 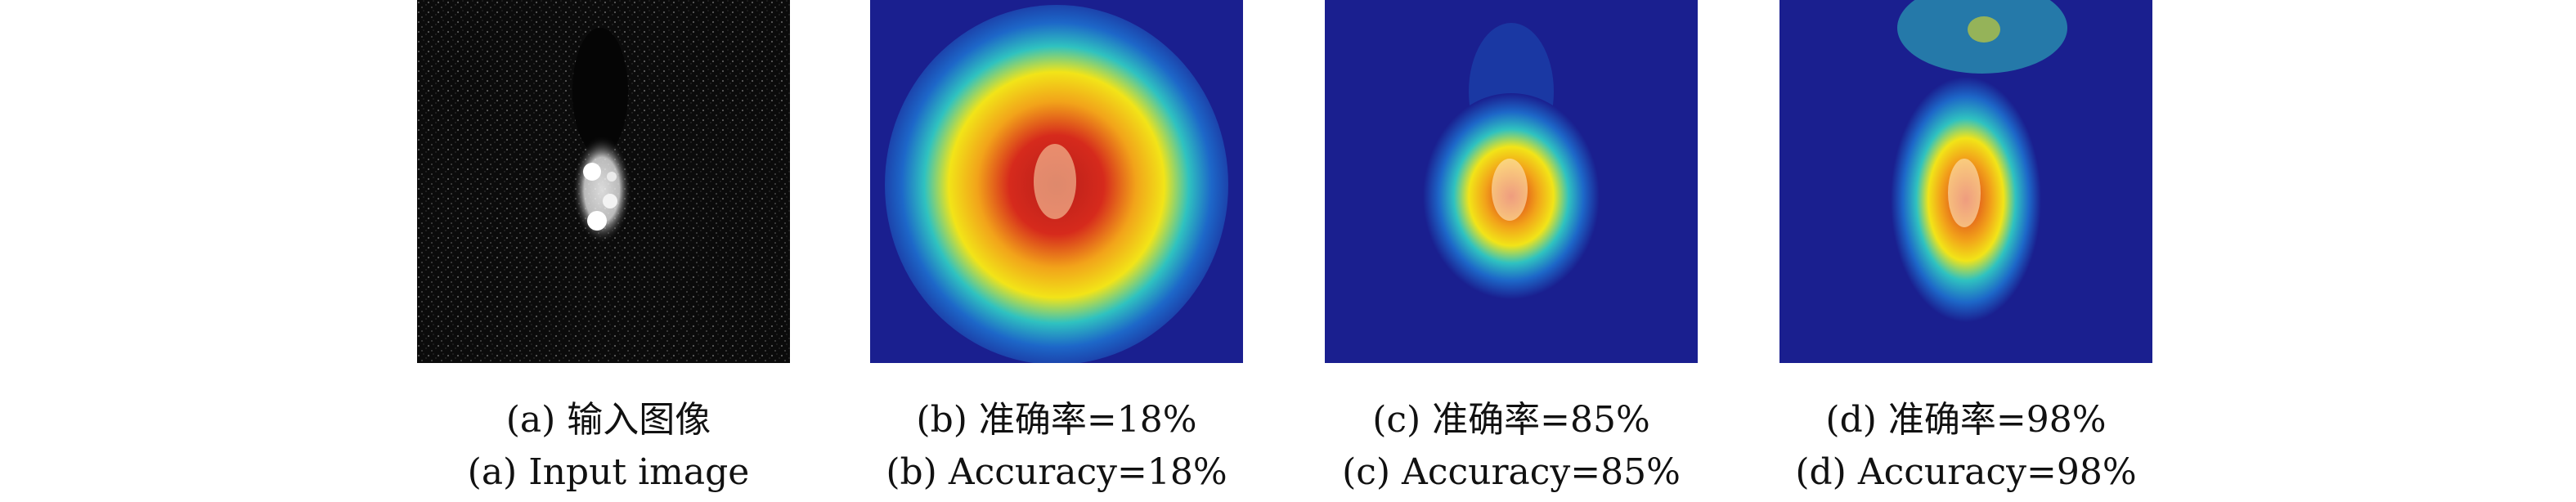 I want to click on caption-zh-b: (b) 准确率=18%, so click(x=1056, y=420).